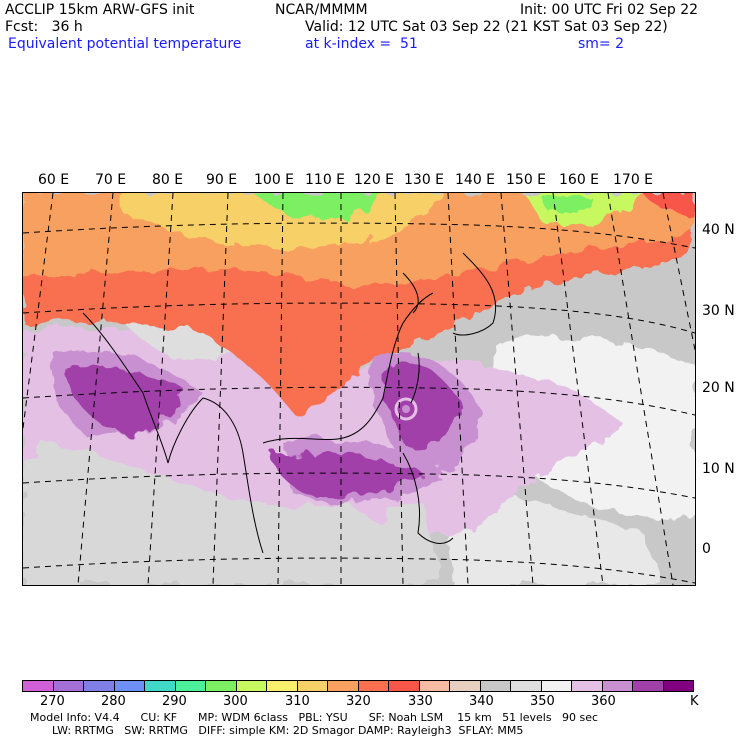  I want to click on typhoon-center, so click(406, 409).